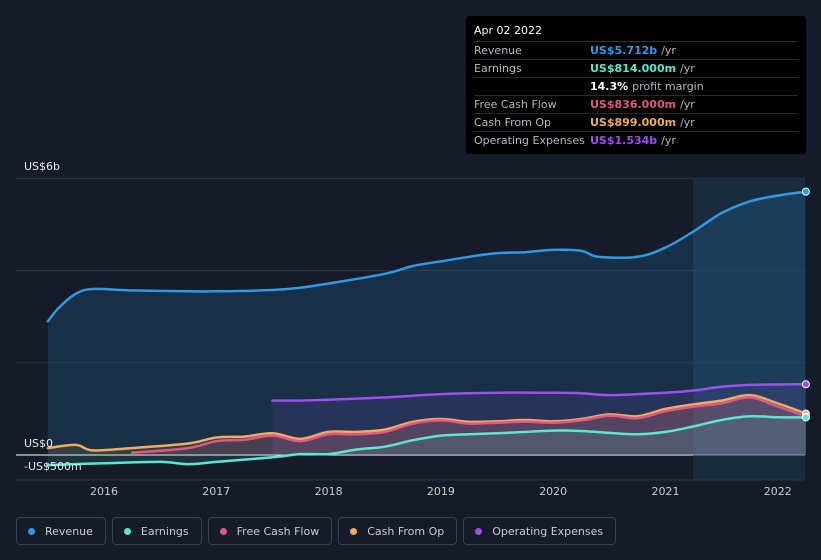  I want to click on y-tick-label-zero: US$0, so click(39, 443).